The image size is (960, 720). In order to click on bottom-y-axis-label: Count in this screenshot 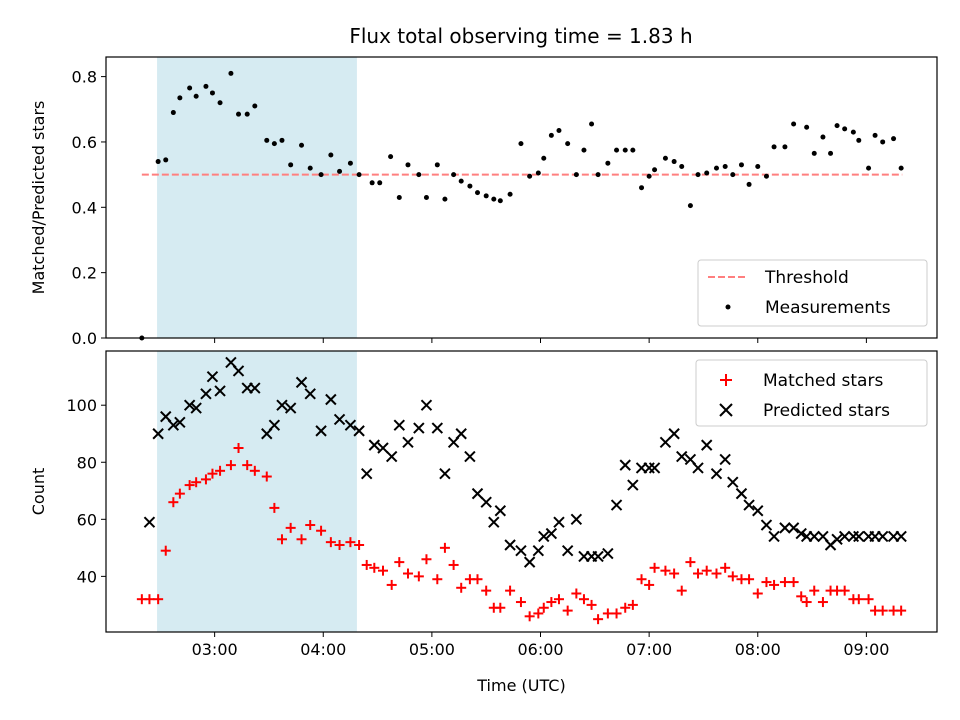, I will do `click(38, 492)`.